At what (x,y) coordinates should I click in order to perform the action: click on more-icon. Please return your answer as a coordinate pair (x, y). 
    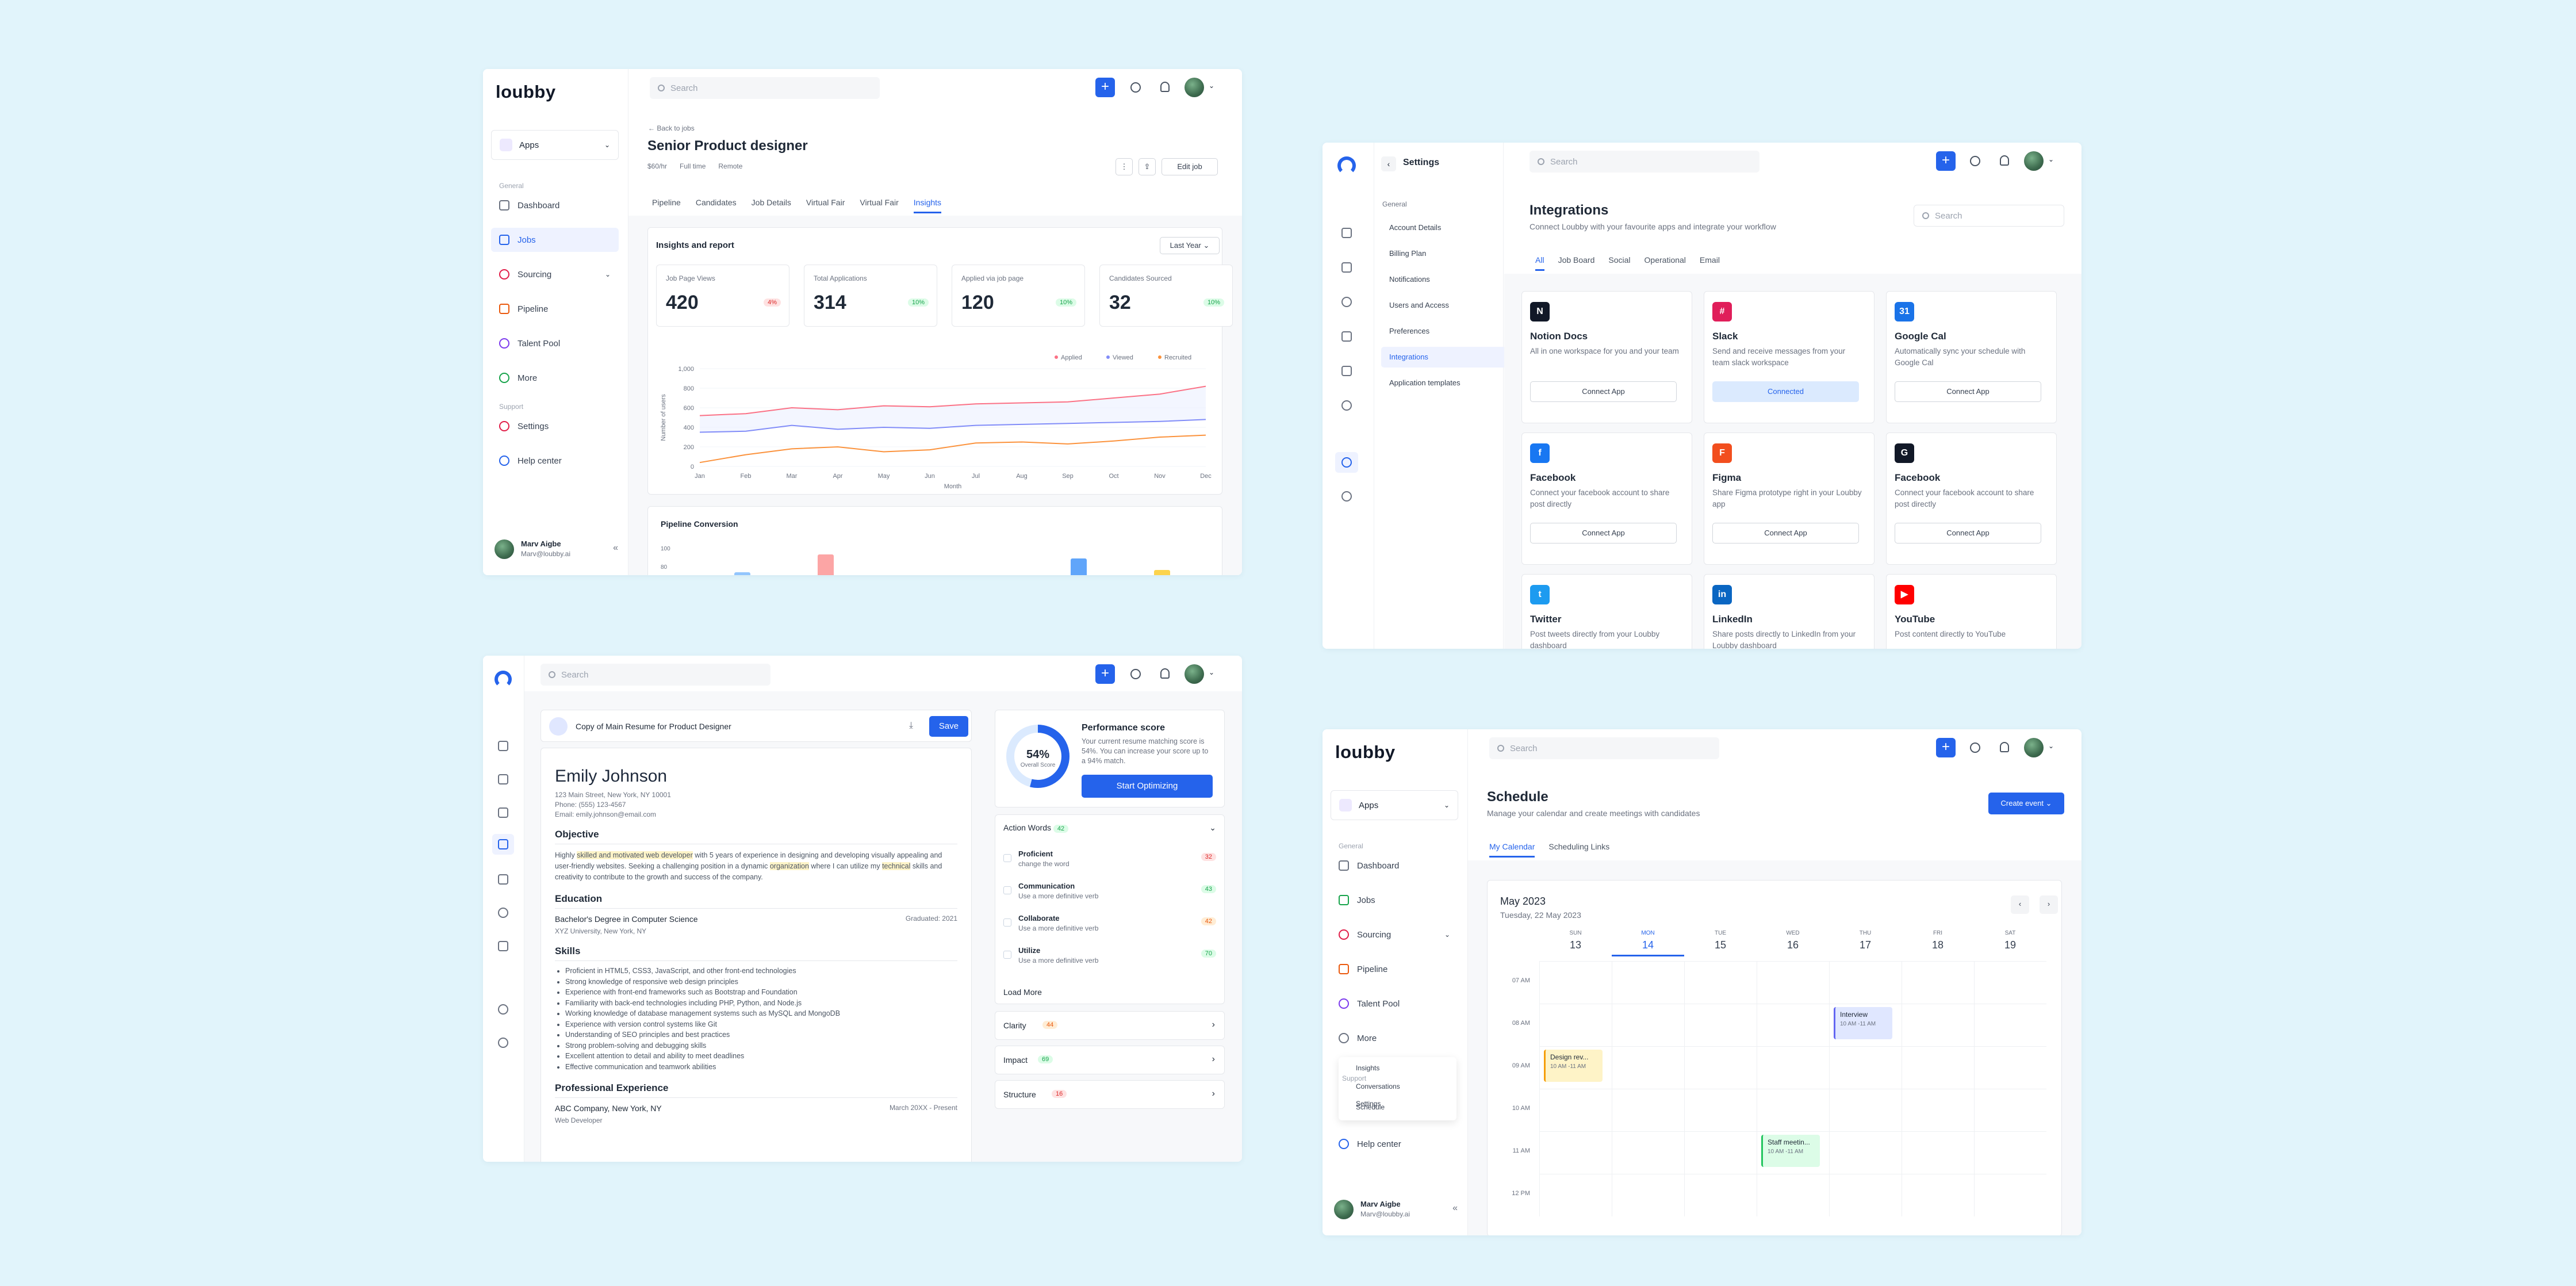
    Looking at the image, I should click on (1346, 406).